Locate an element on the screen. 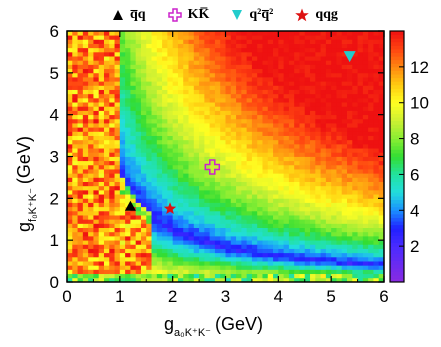 Image resolution: width=441 pixels, height=347 pixels. colorbar-tick-label: 10 is located at coordinates (419, 103).